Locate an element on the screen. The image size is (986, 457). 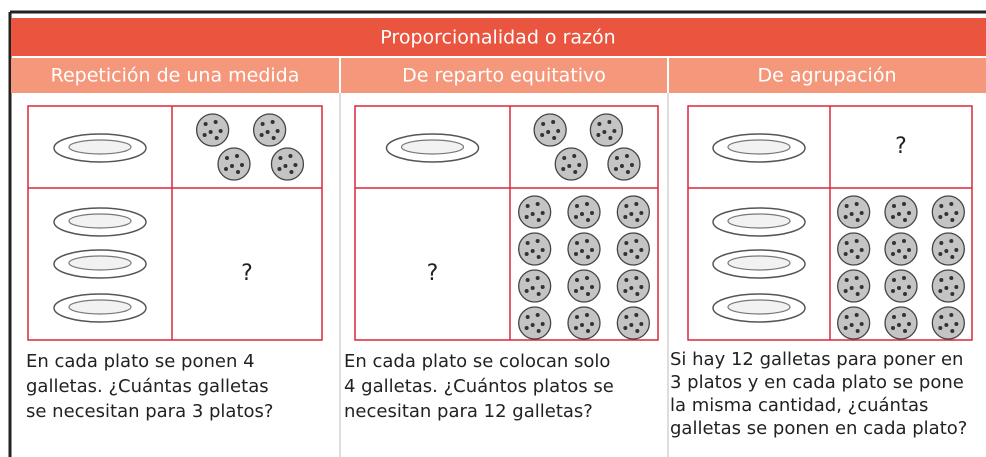
description-line: En cada plato se ponen 4 is located at coordinates (140, 361).